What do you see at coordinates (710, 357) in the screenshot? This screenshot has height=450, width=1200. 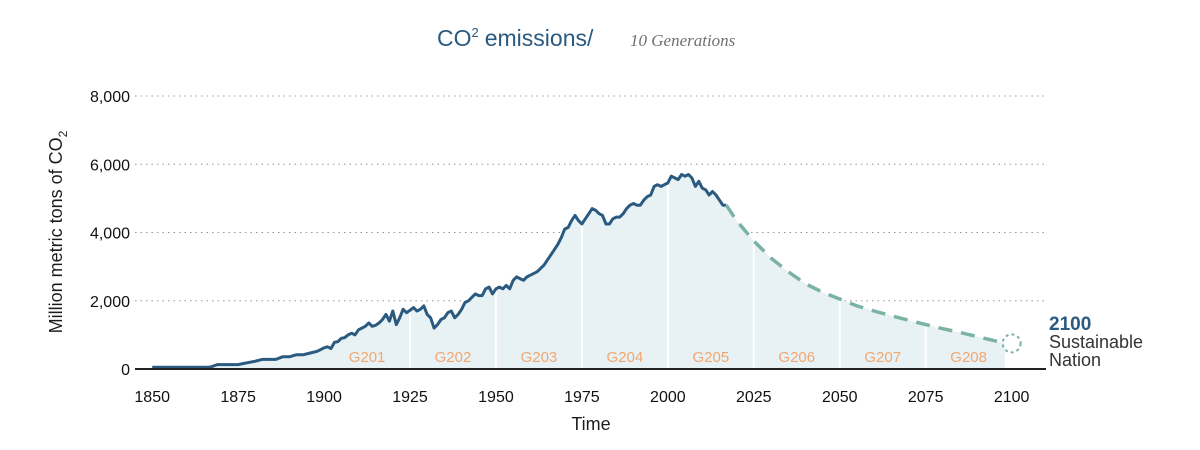 I see `generation-label: G205` at bounding box center [710, 357].